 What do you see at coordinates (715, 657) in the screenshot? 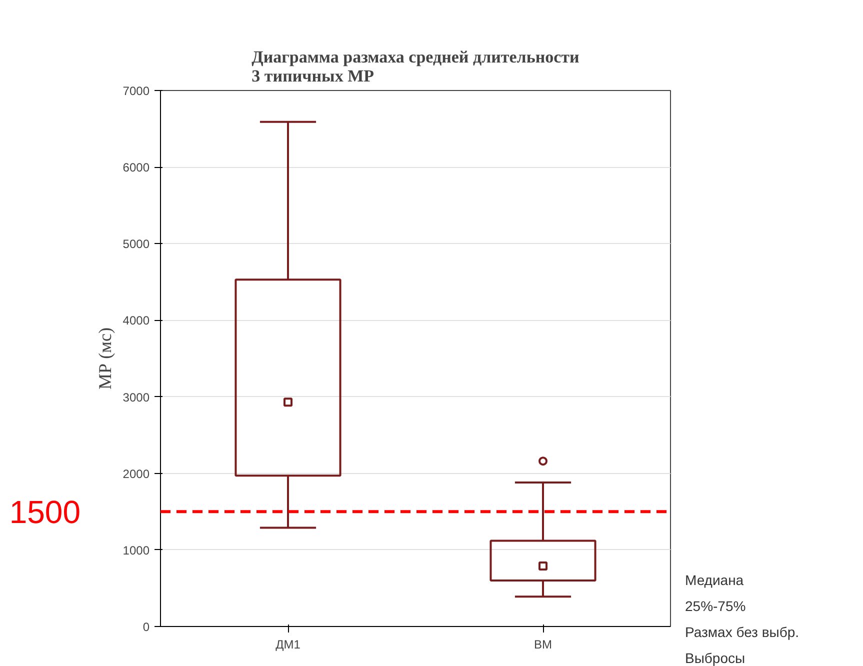
I see `text: Выбросы` at bounding box center [715, 657].